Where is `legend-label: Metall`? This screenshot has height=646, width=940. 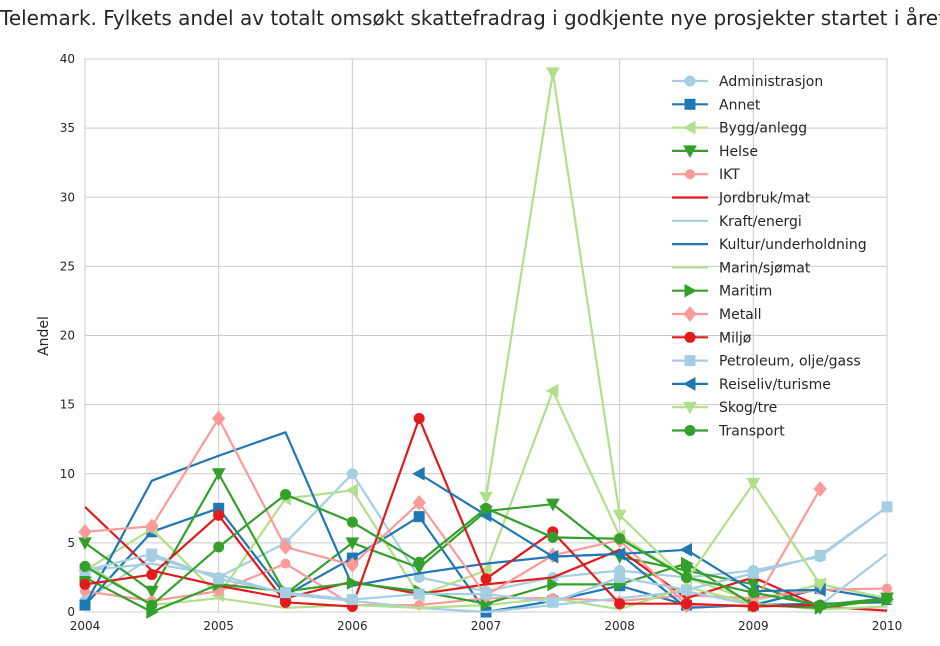 legend-label: Metall is located at coordinates (740, 315).